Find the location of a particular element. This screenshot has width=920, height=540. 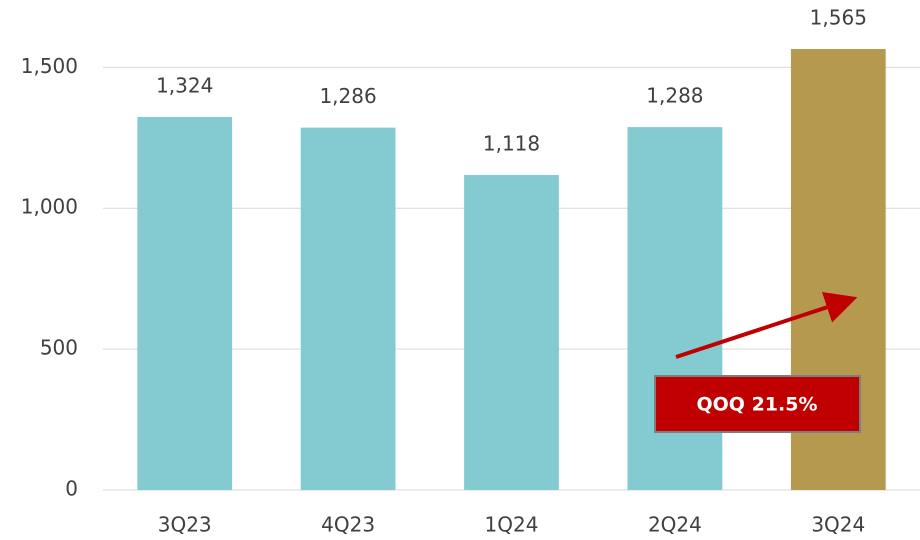

value-label: 1,118 is located at coordinates (511, 143).